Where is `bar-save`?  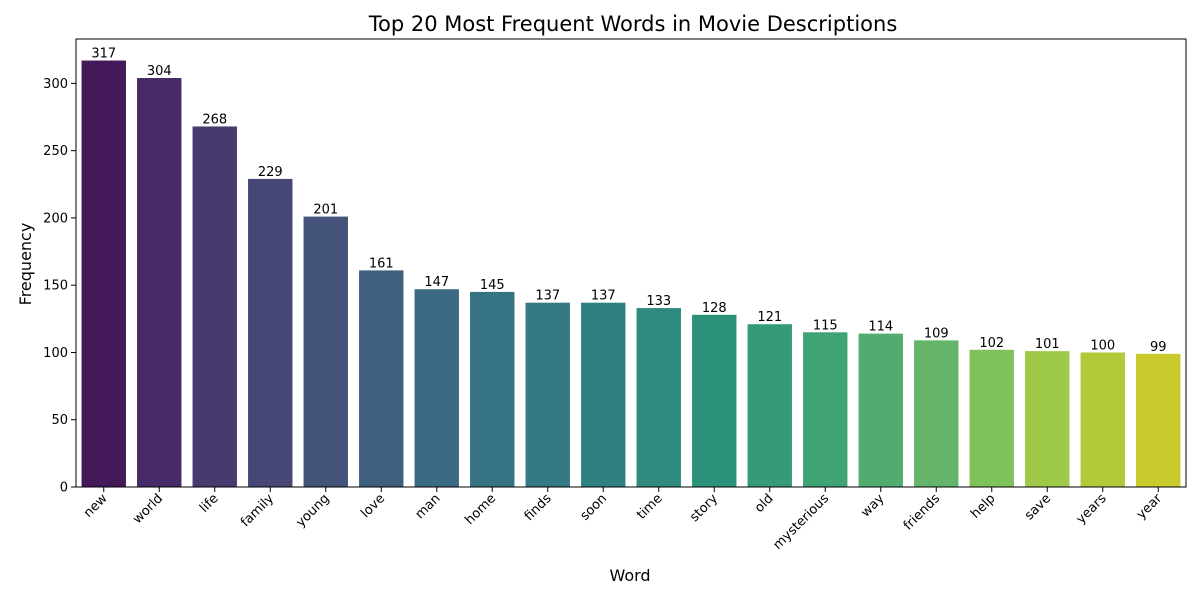 bar-save is located at coordinates (1047, 419).